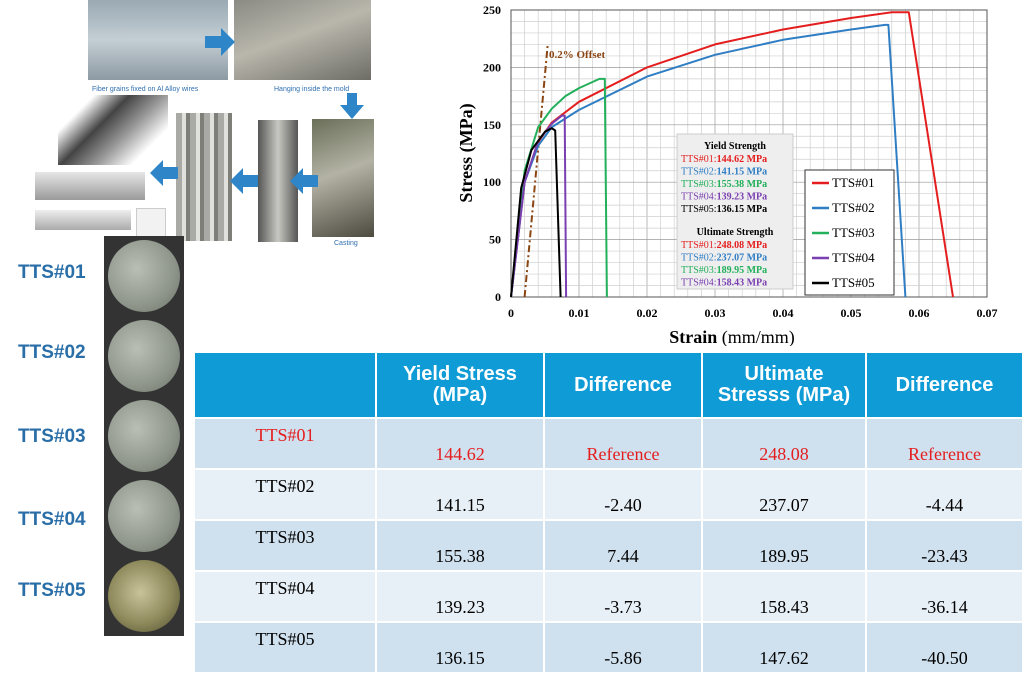 The image size is (1024, 674). Describe the element at coordinates (715, 313) in the screenshot. I see `x-tick-label: 0.03` at that location.